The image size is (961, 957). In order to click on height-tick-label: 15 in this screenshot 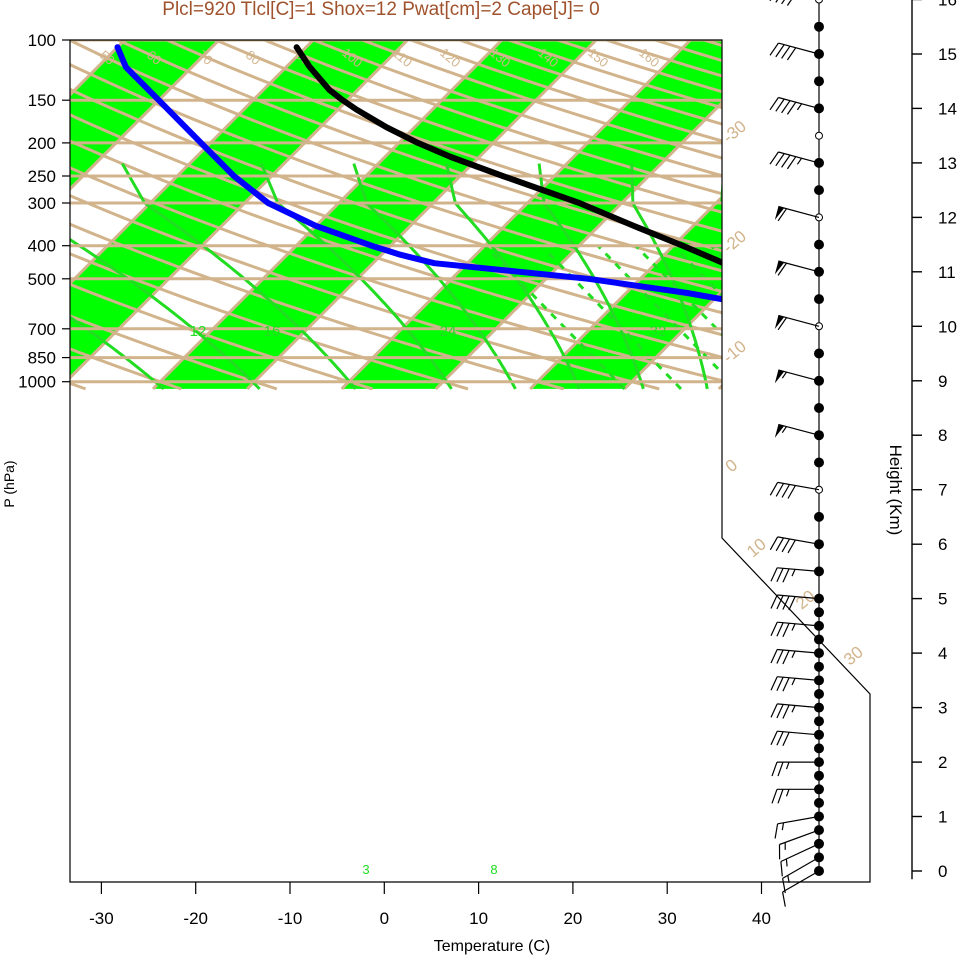, I will do `click(947, 54)`.